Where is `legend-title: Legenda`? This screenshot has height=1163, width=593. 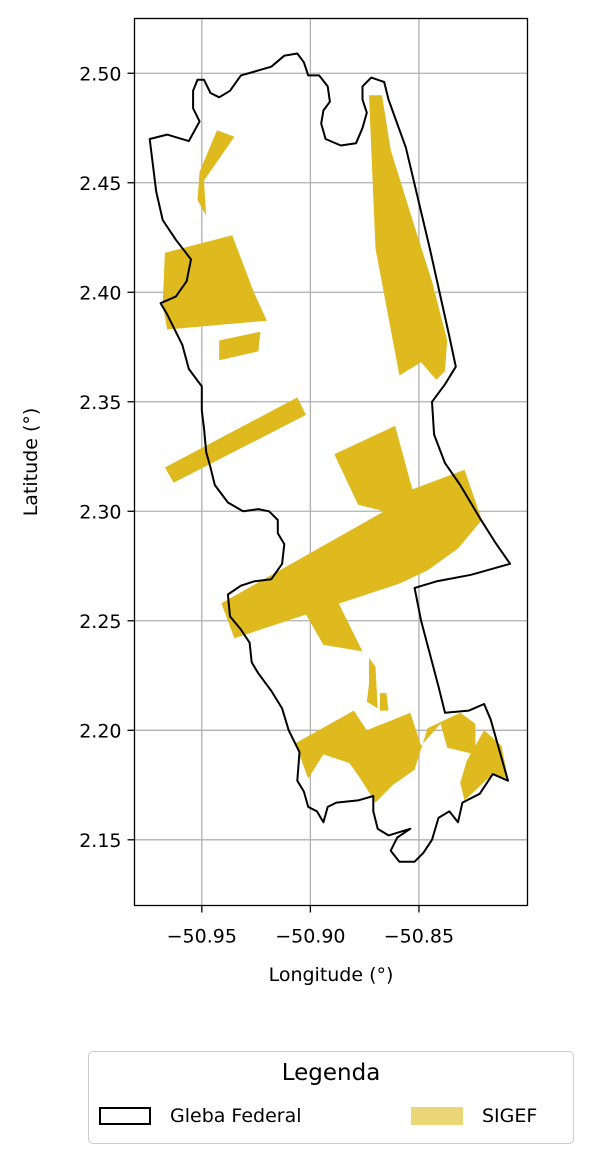
legend-title: Legenda is located at coordinates (331, 1073).